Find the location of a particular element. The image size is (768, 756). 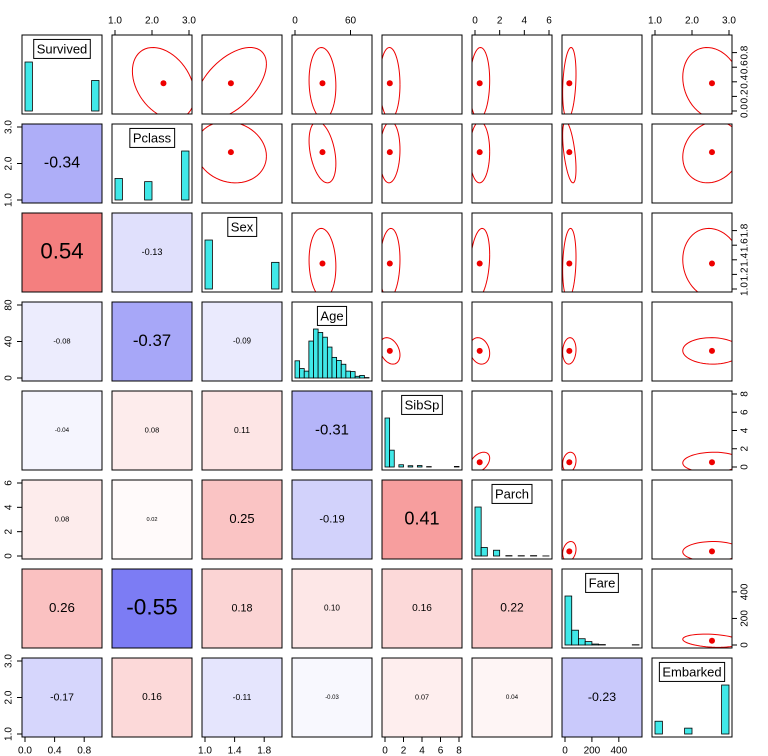

y-tick-label: 0.2 is located at coordinates (745, 96).